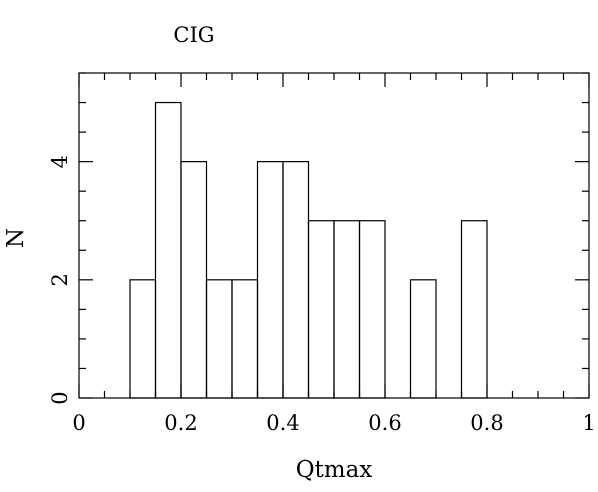 Image resolution: width=598 pixels, height=492 pixels. What do you see at coordinates (334, 470) in the screenshot?
I see `x-axis-label: Qtmax` at bounding box center [334, 470].